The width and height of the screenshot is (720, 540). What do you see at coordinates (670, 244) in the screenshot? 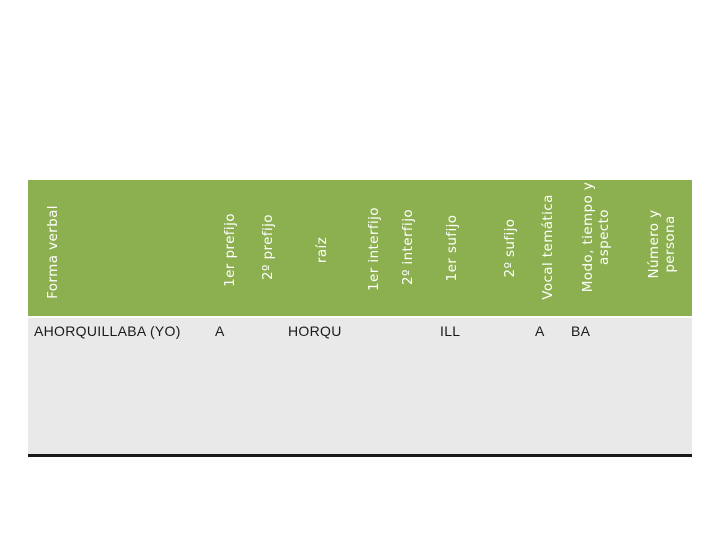
I see `header-numero-line2: persona` at bounding box center [670, 244].